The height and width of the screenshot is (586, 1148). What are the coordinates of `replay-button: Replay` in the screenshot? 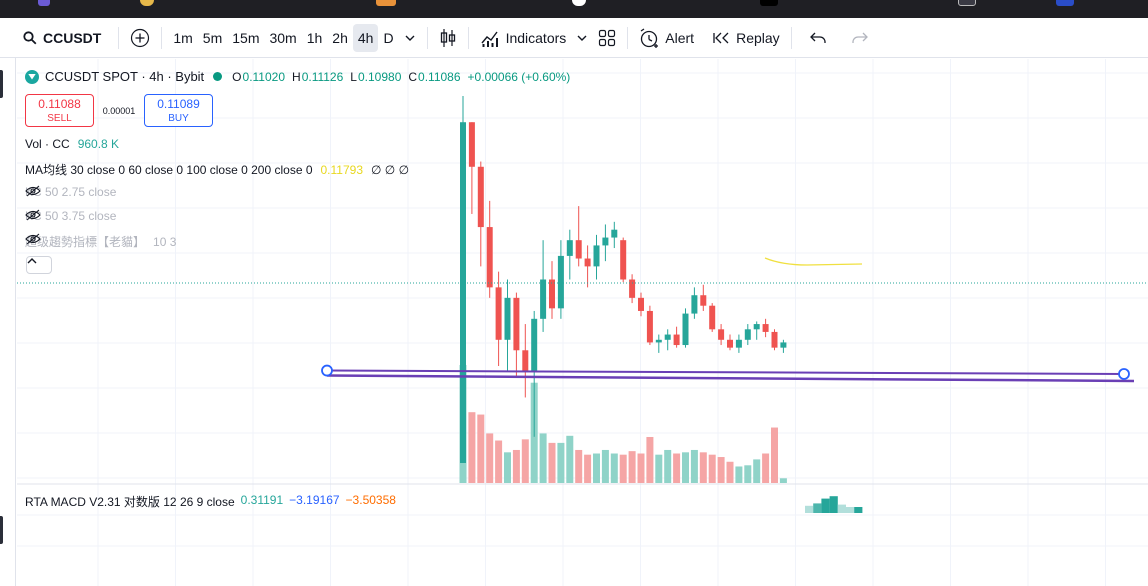 It's located at (746, 38).